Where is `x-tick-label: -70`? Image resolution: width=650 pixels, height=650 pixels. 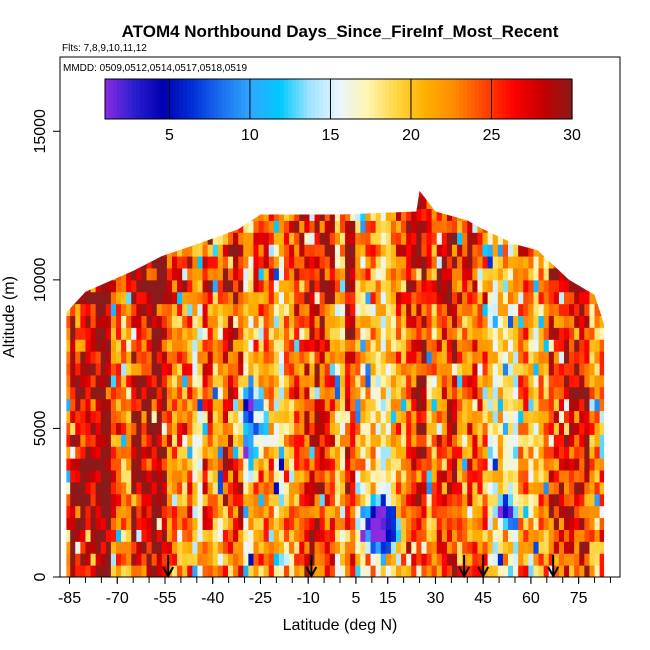 x-tick-label: -70 is located at coordinates (117, 598).